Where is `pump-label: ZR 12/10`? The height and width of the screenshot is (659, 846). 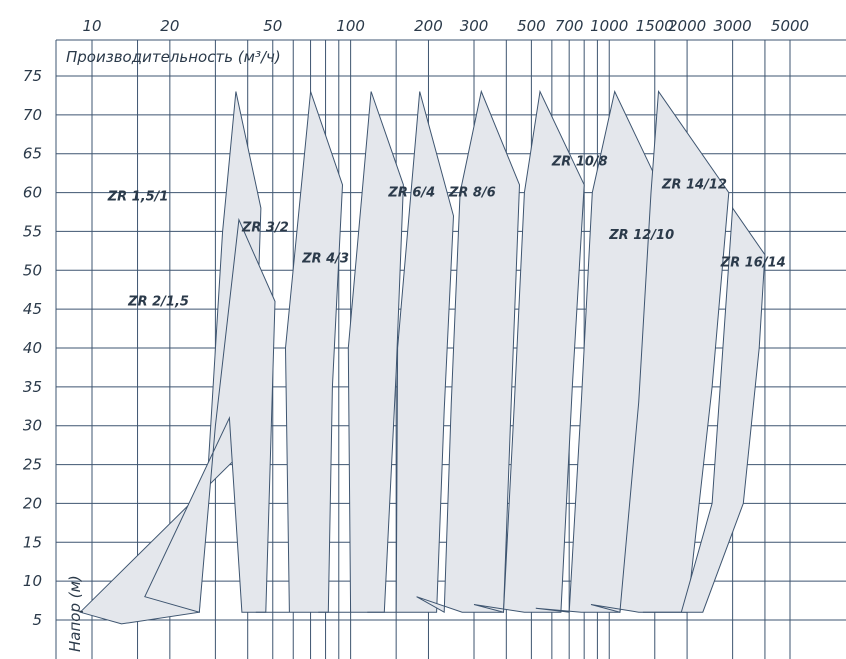 pump-label: ZR 12/10 is located at coordinates (641, 235).